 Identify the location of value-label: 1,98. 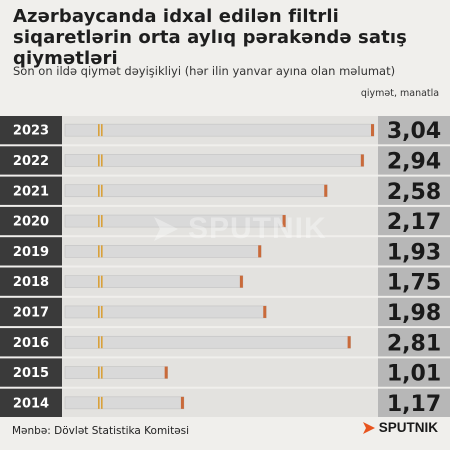
(414, 313).